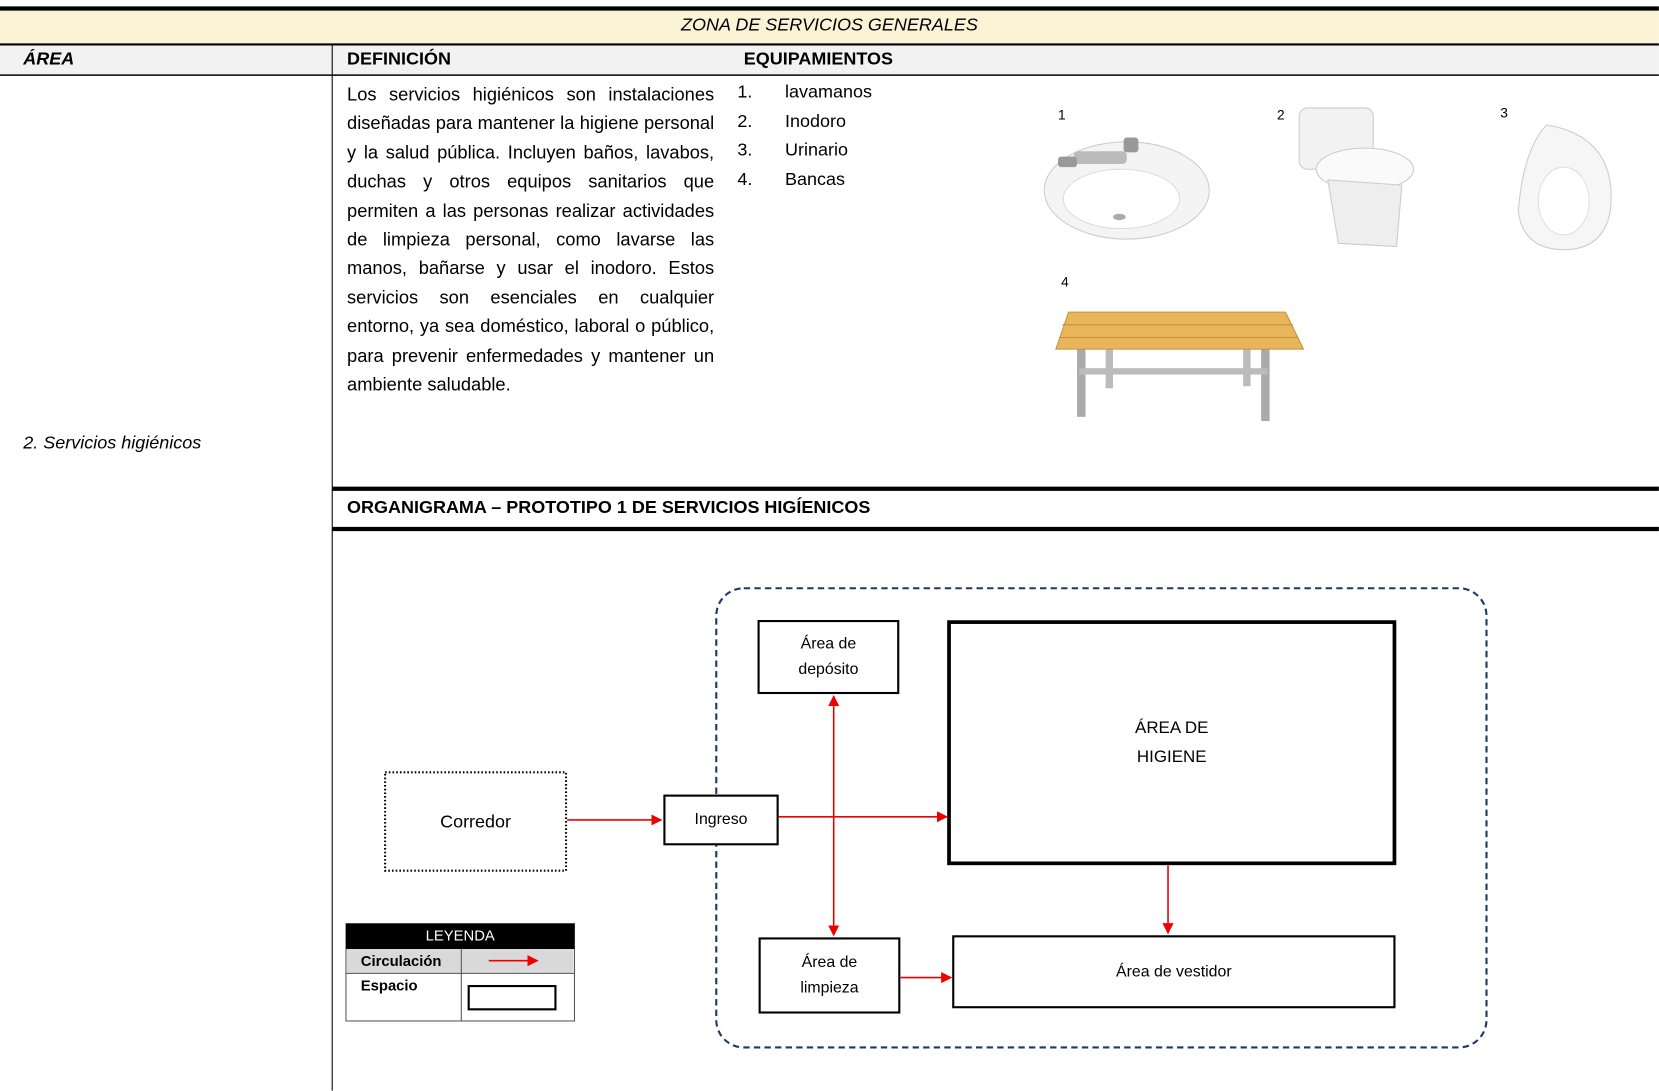  I want to click on image-number: 1, so click(1062, 114).